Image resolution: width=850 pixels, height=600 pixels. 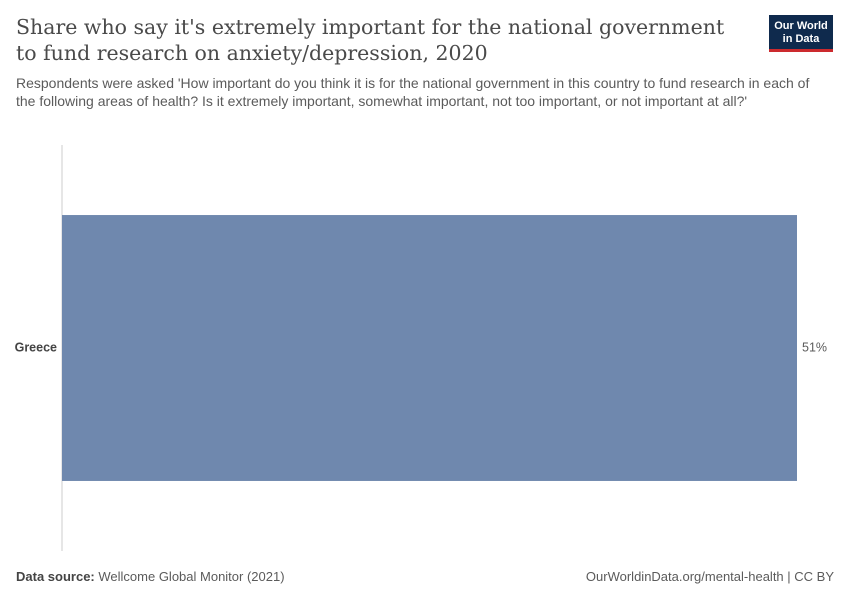 What do you see at coordinates (801, 26) in the screenshot?
I see `logo-line-1: Our World` at bounding box center [801, 26].